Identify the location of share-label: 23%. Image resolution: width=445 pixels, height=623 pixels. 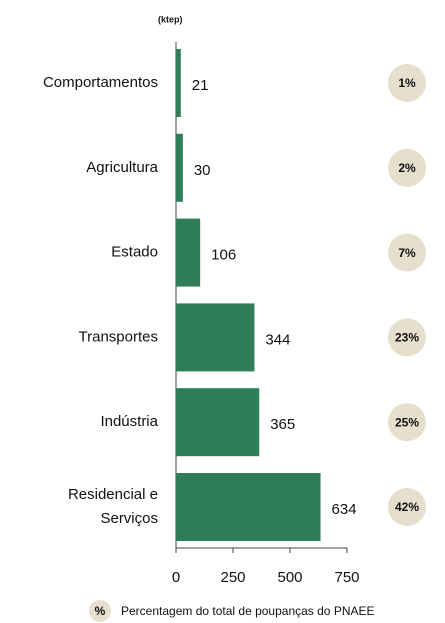
(407, 338).